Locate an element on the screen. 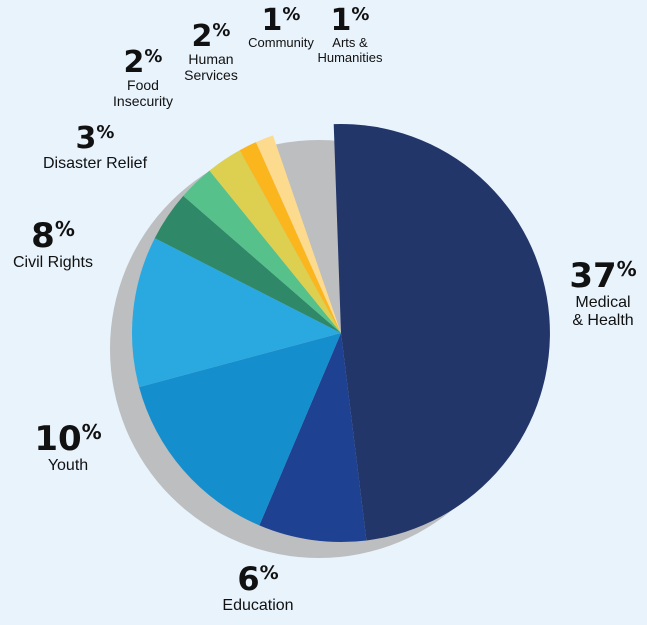 This screenshot has width=647, height=625. slice-value: 37% is located at coordinates (602, 276).